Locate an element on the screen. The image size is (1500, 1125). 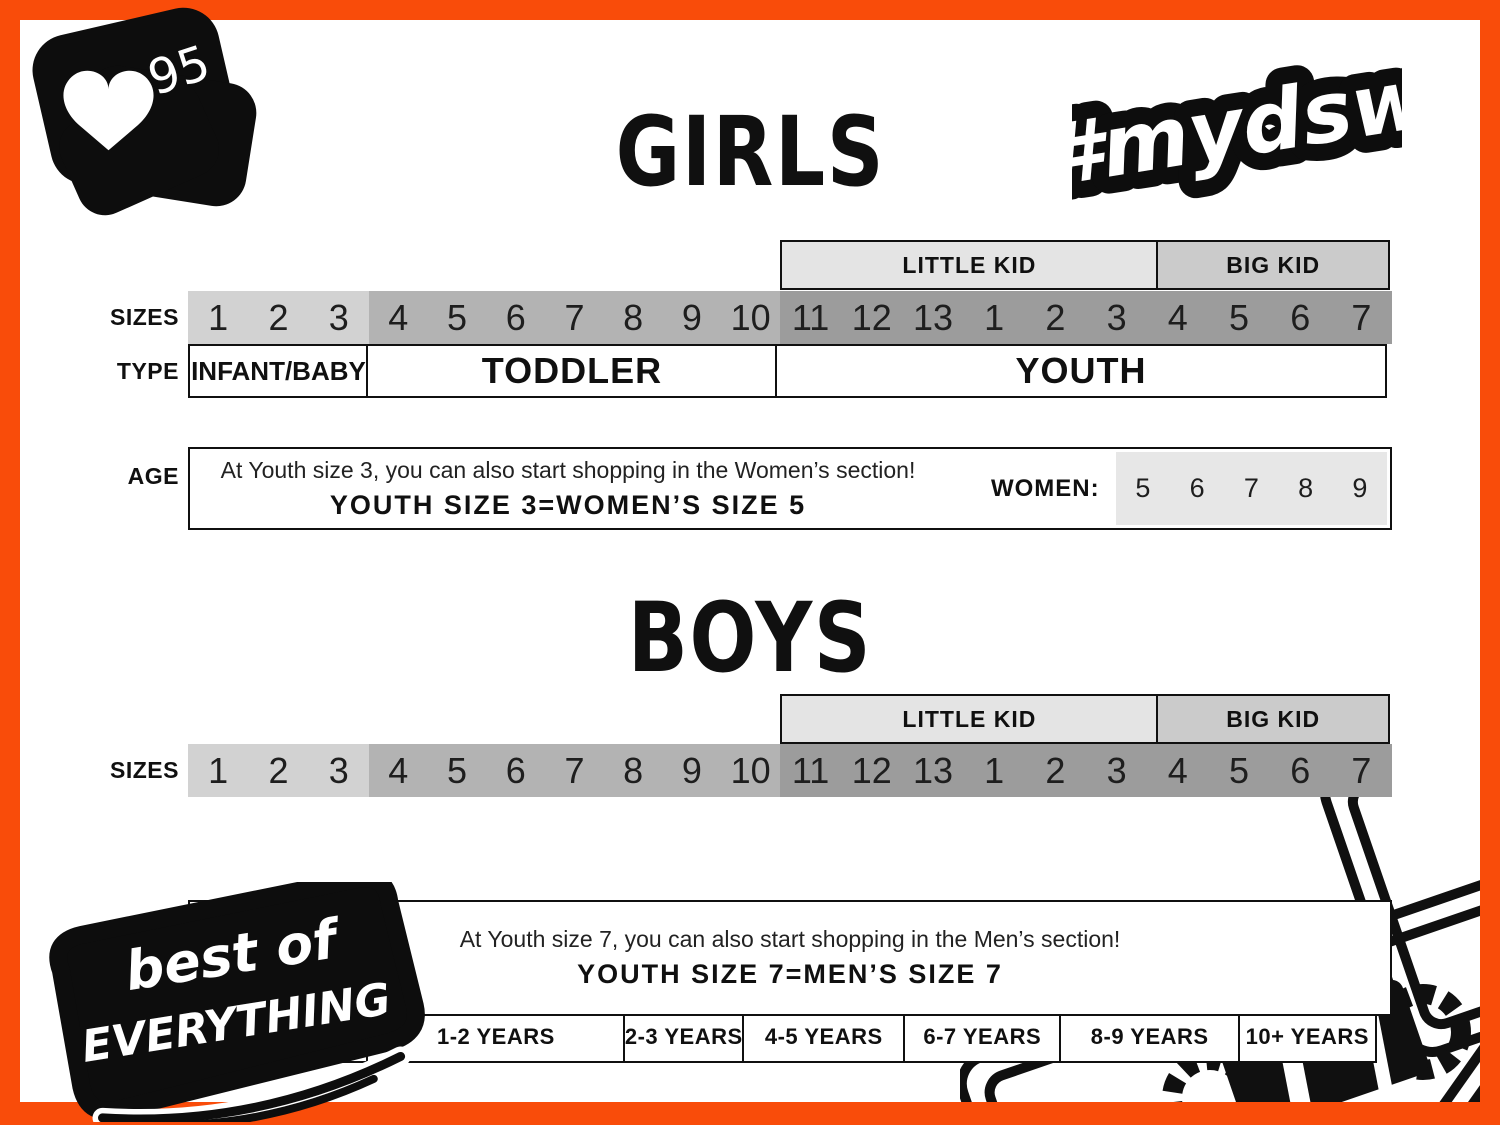
boys-note-line2: YOUTH SIZE 7=MEN’S SIZE 7 is located at coordinates (790, 974).